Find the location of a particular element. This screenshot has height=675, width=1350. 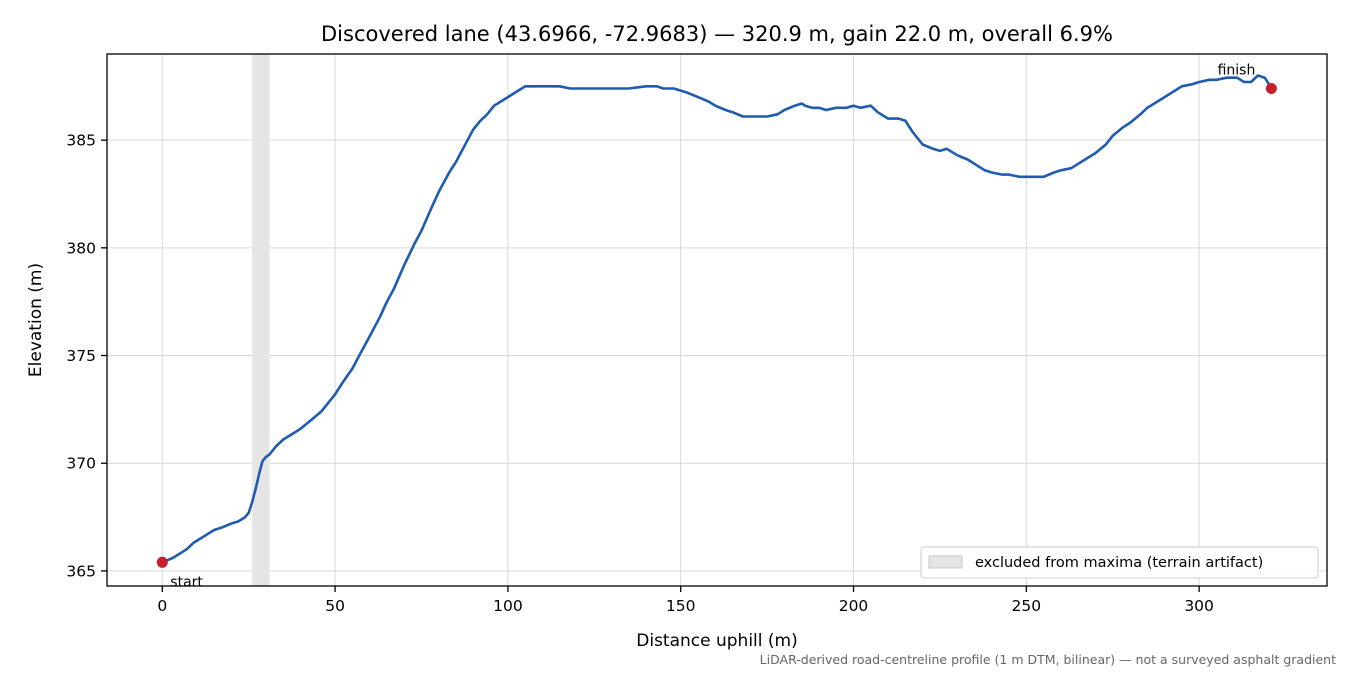

excluded-region is located at coordinates (261, 320).